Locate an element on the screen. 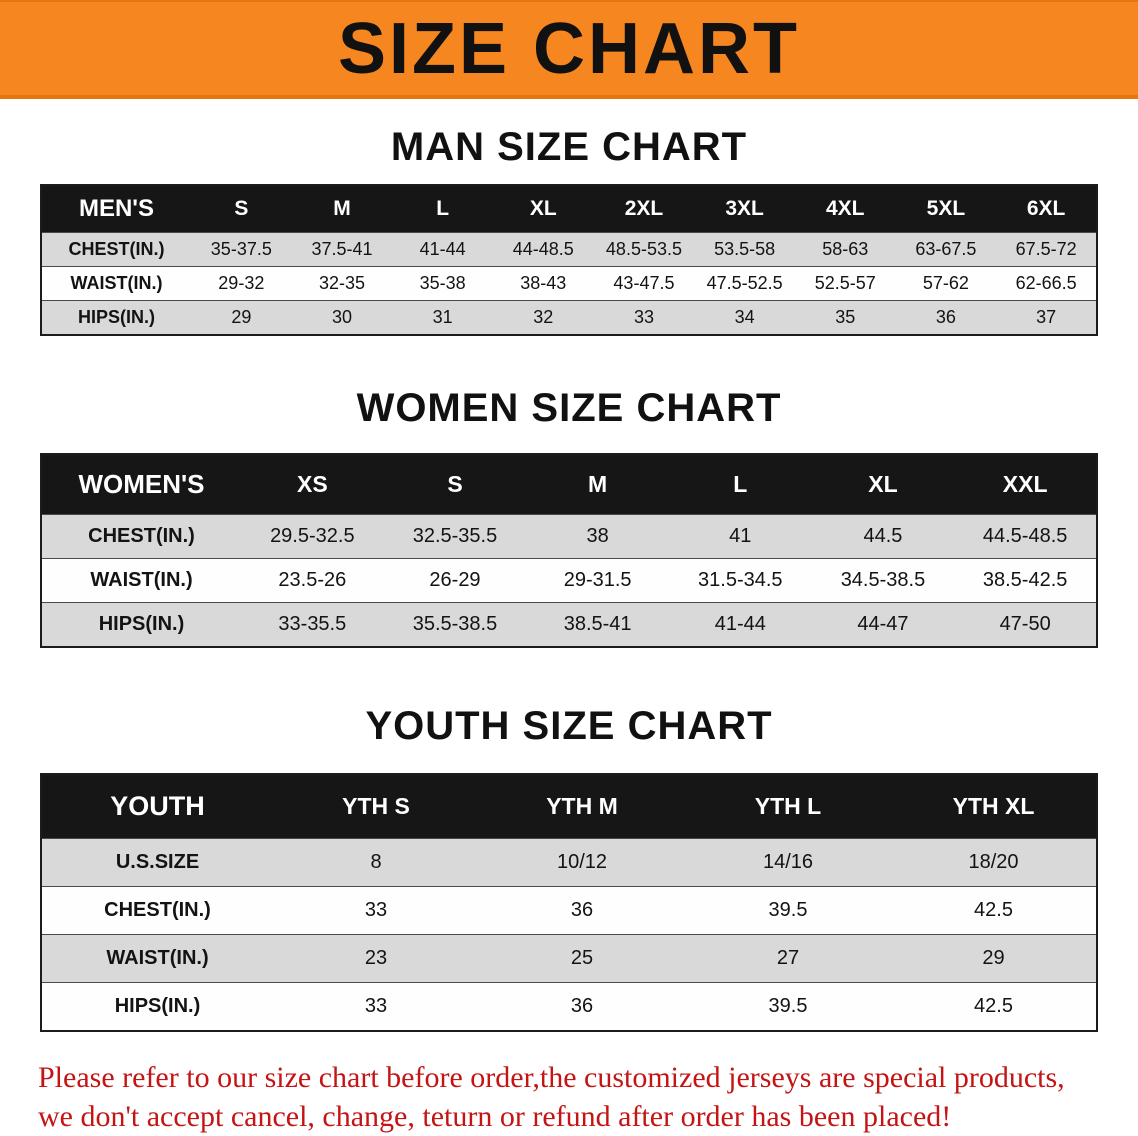  size-value-cell: 32.5-35.5 is located at coordinates (455, 536).